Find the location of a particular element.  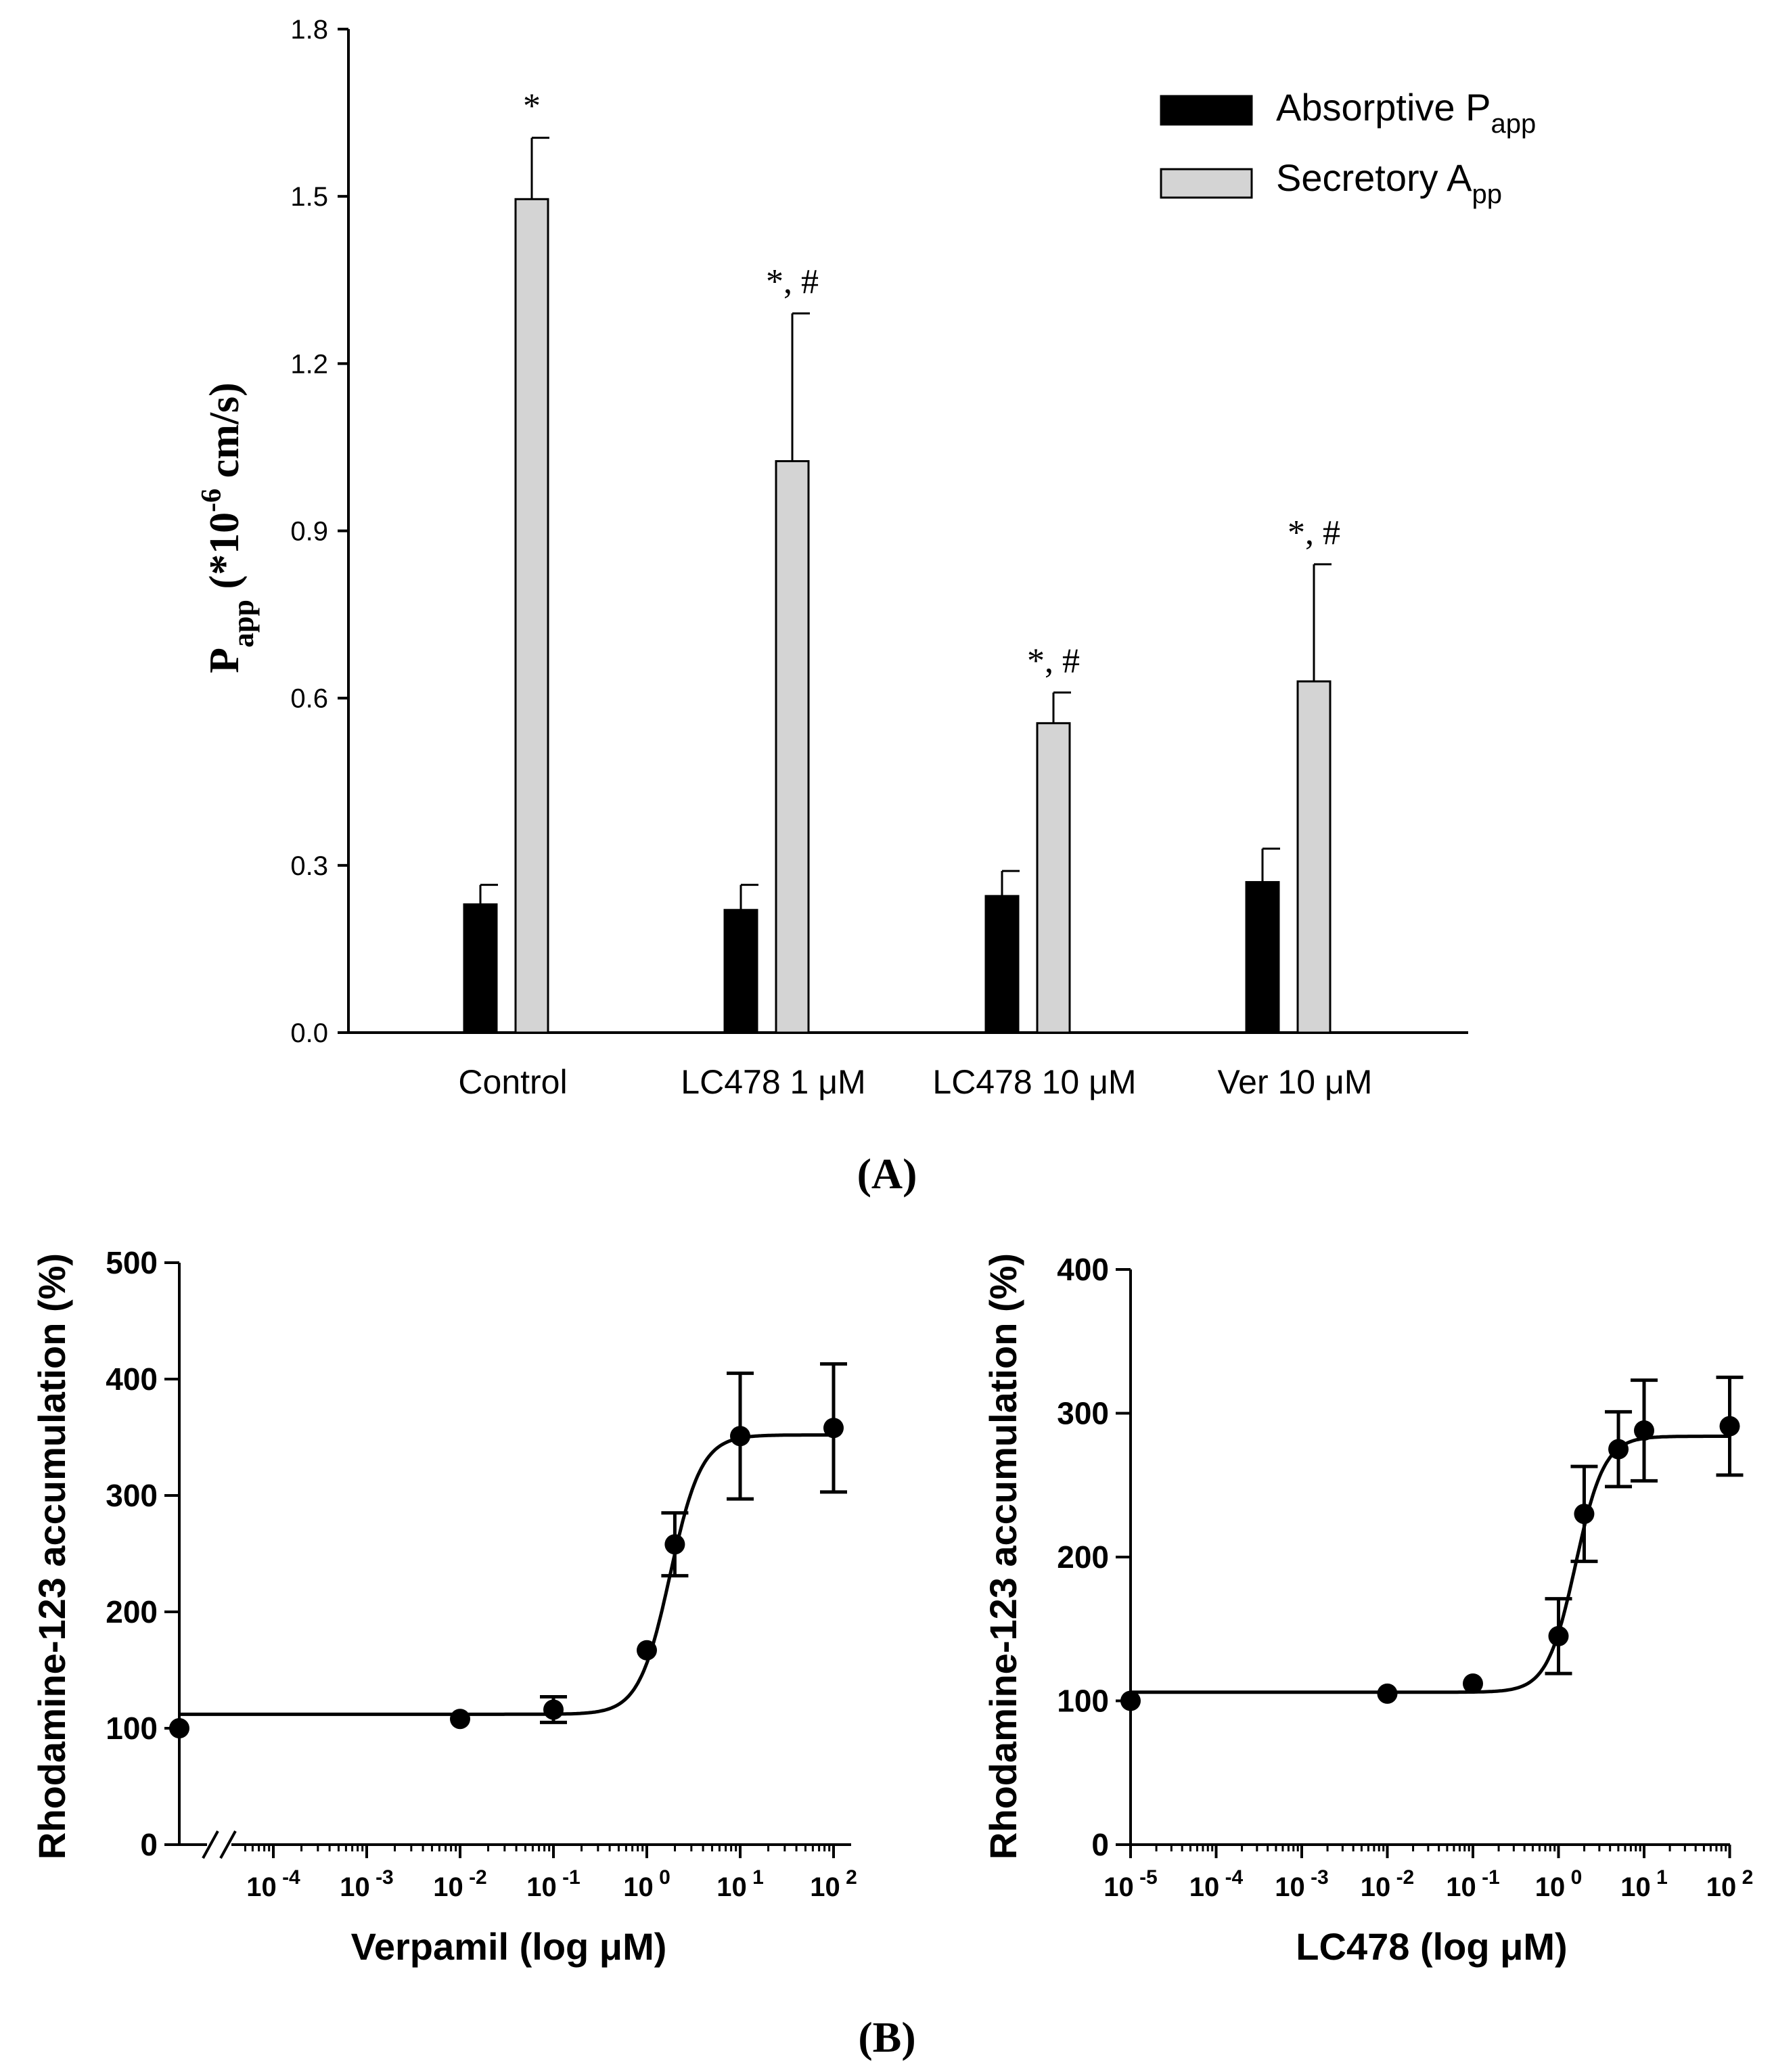

a-y-tick-label: 1.8 is located at coordinates (309, 30).